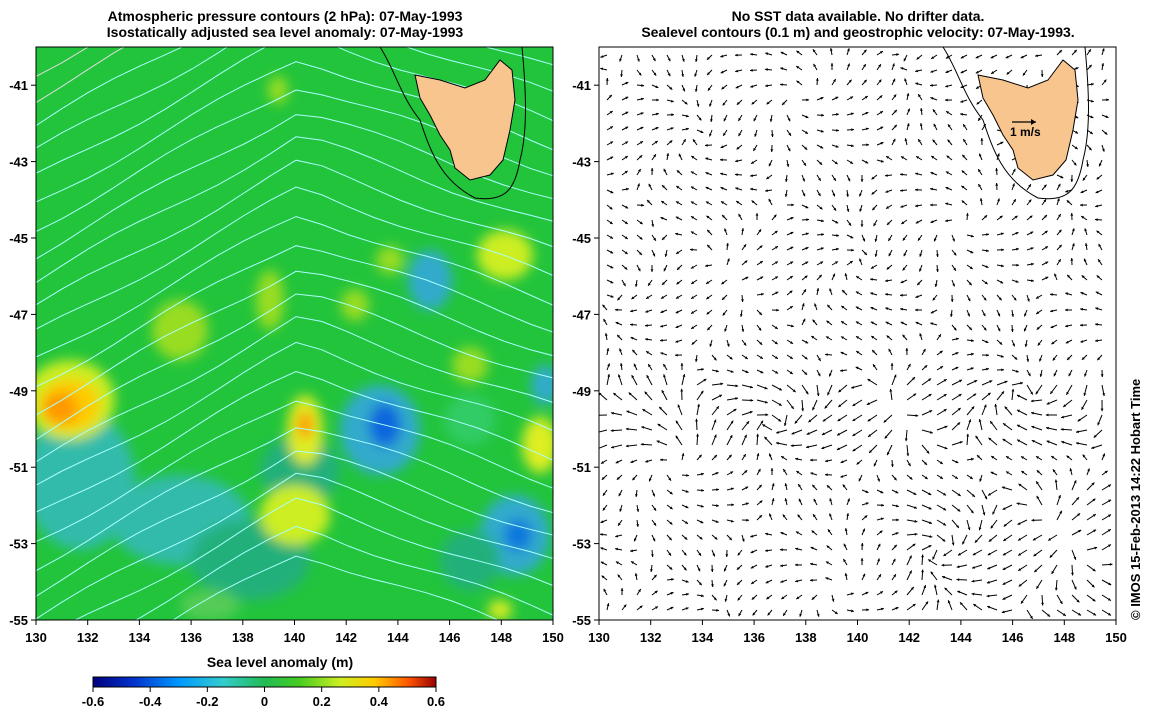 This screenshot has width=1150, height=710. What do you see at coordinates (18, 391) in the screenshot?
I see `left-y-tick-label: -49` at bounding box center [18, 391].